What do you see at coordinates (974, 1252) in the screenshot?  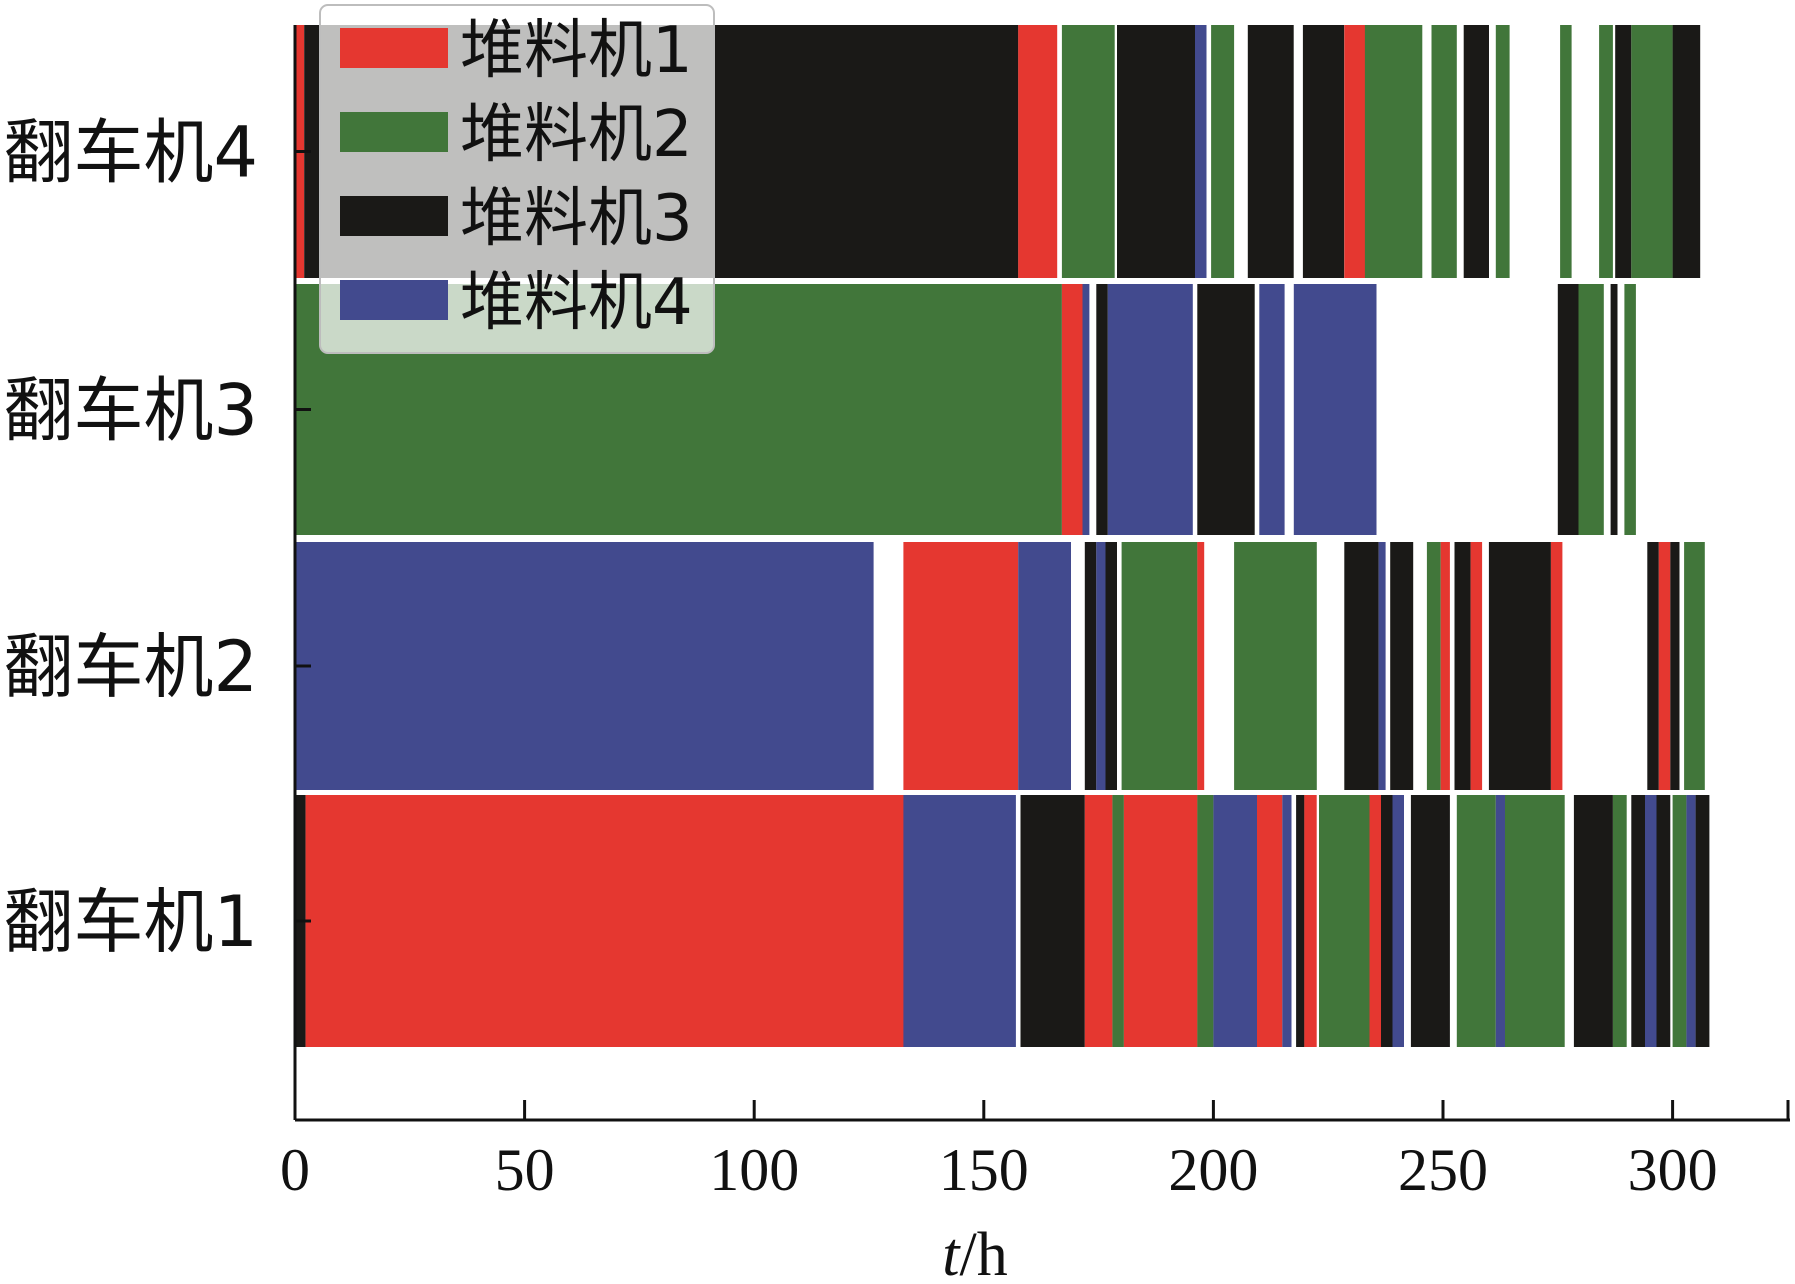 I see `x-axis-title: t/h` at bounding box center [974, 1252].